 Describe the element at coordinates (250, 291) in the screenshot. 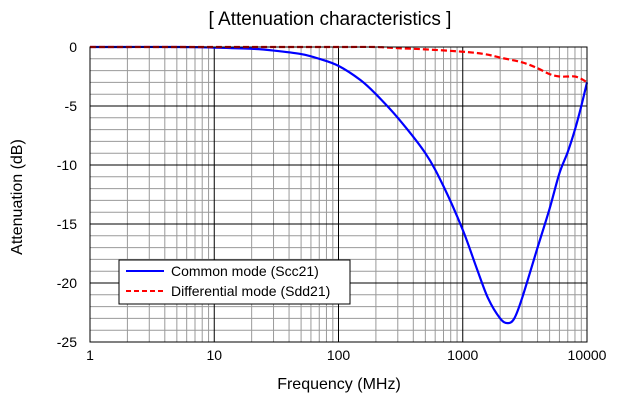

I see `legend-label-differential-mode: Differential mode (Sdd21)` at that location.